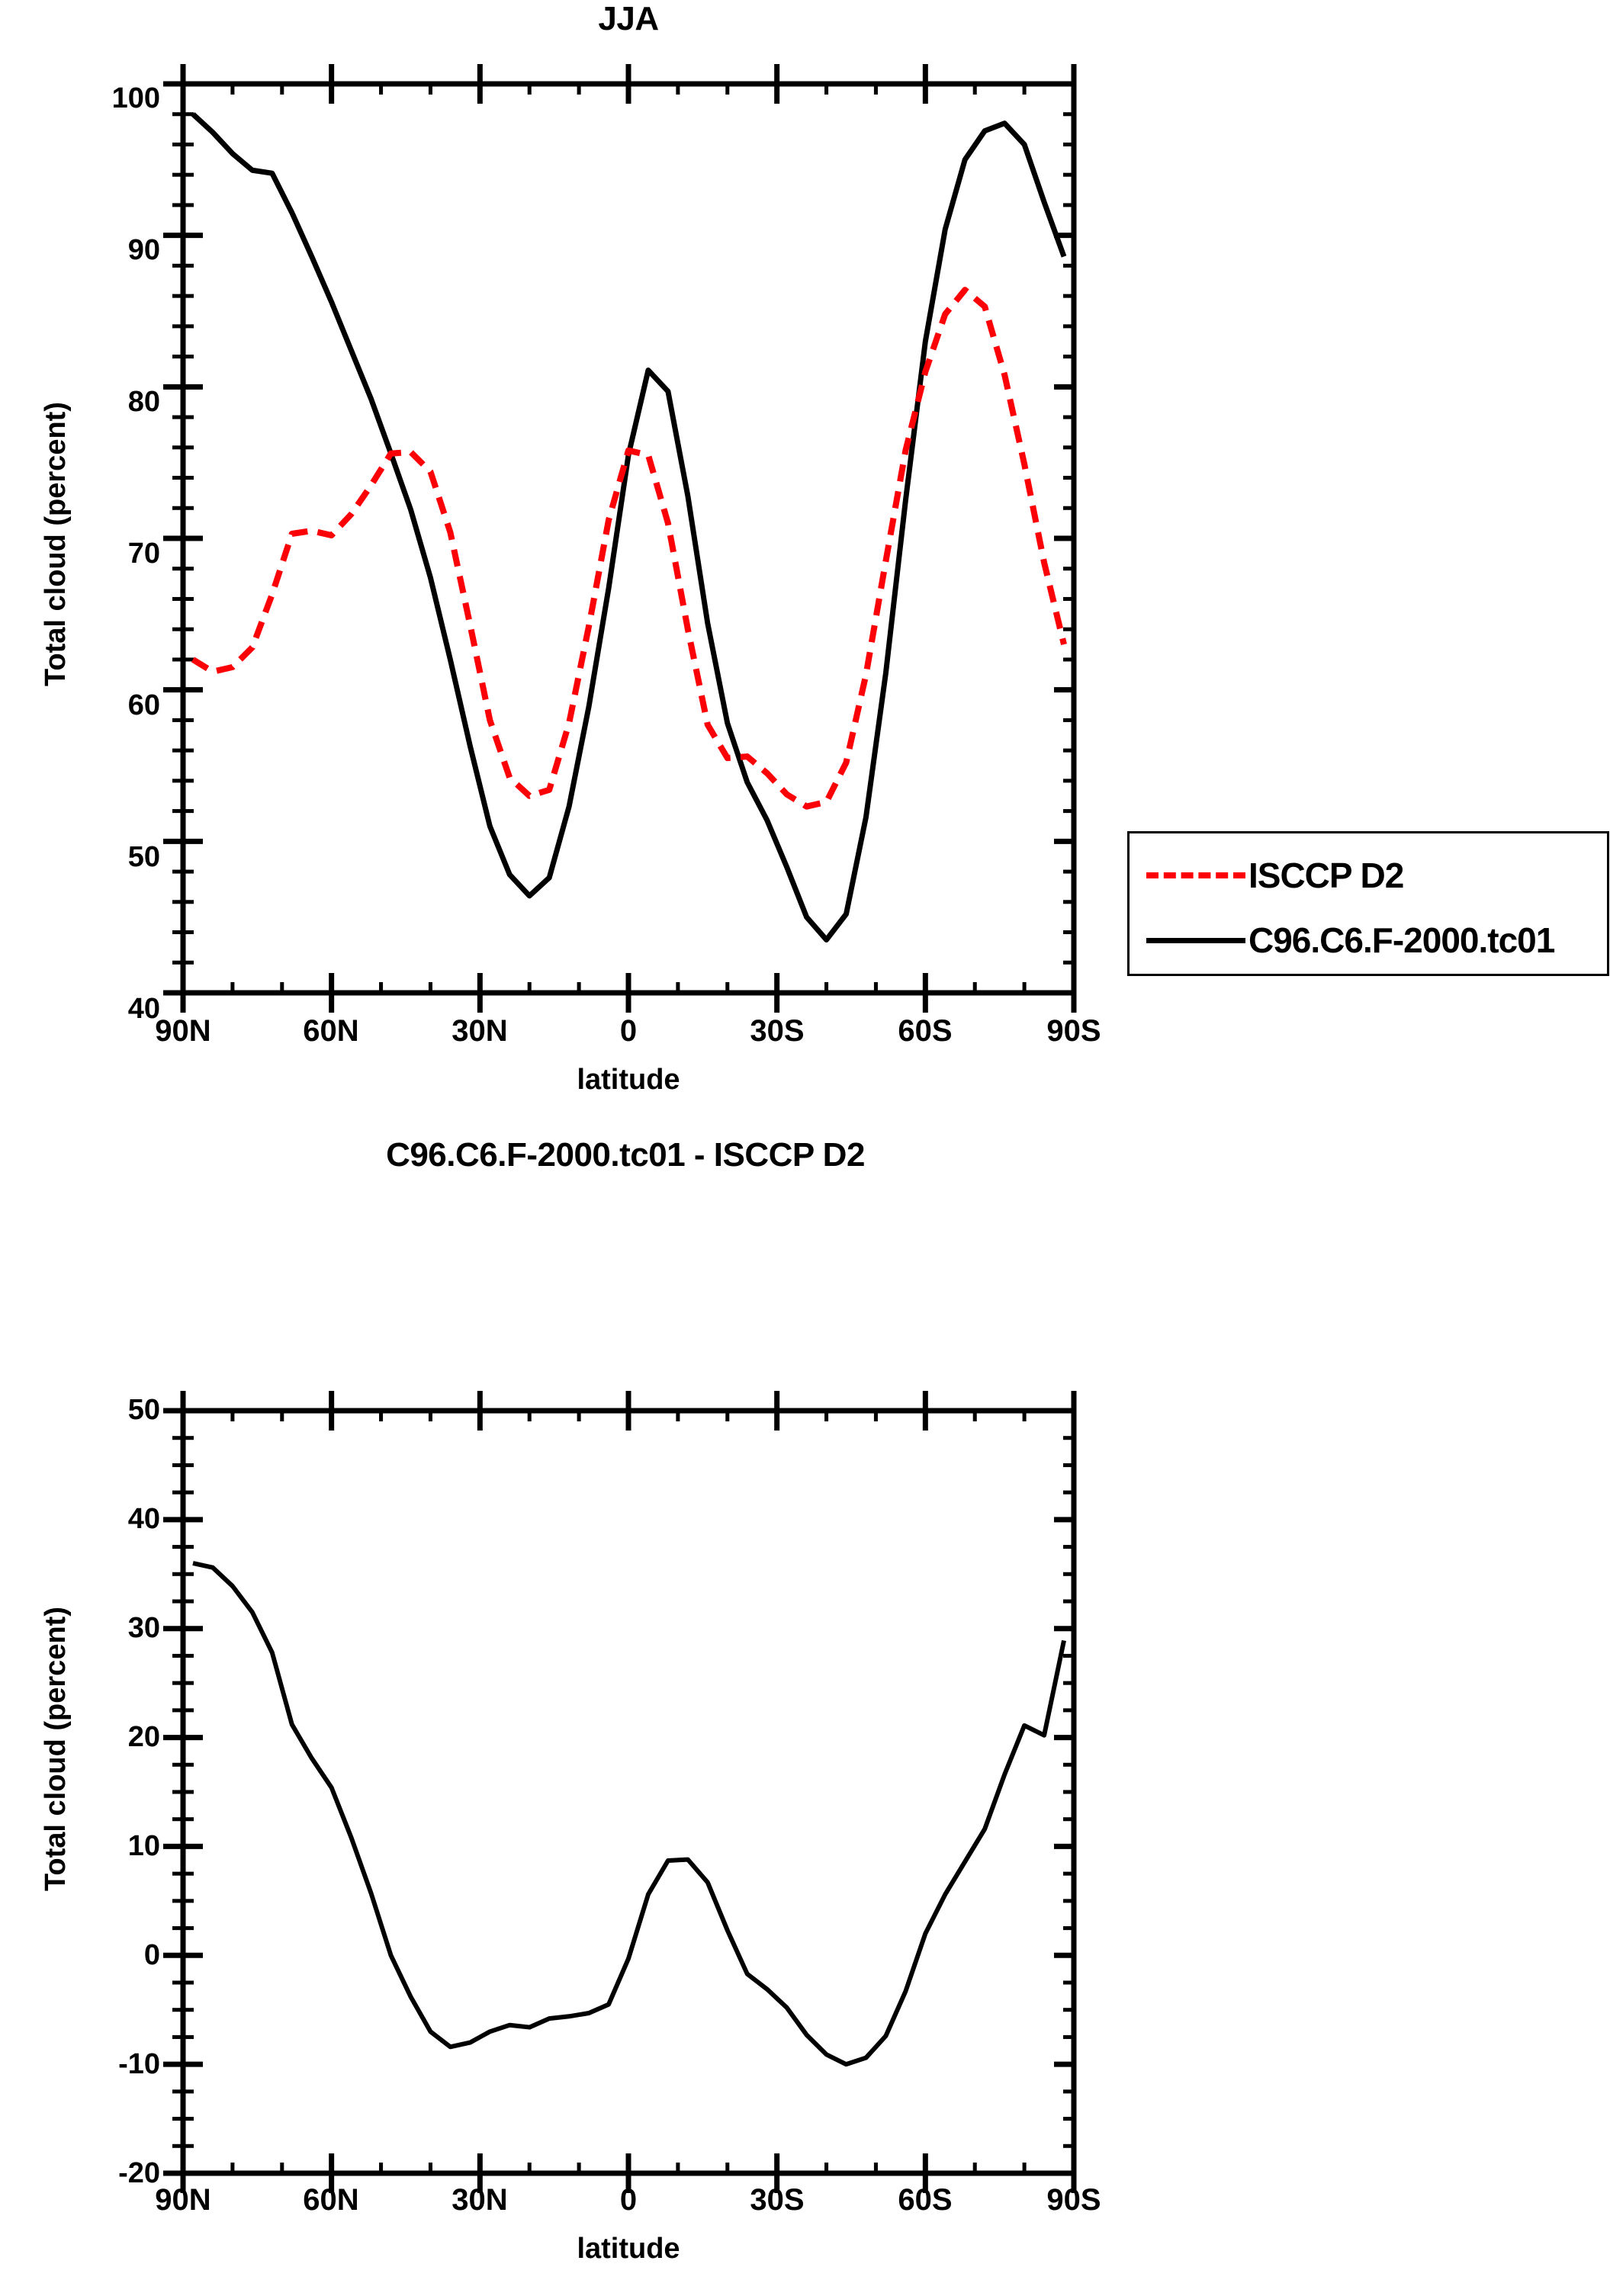 This screenshot has height=2296, width=1610. I want to click on bottom-ytick-10: 10, so click(143, 1846).